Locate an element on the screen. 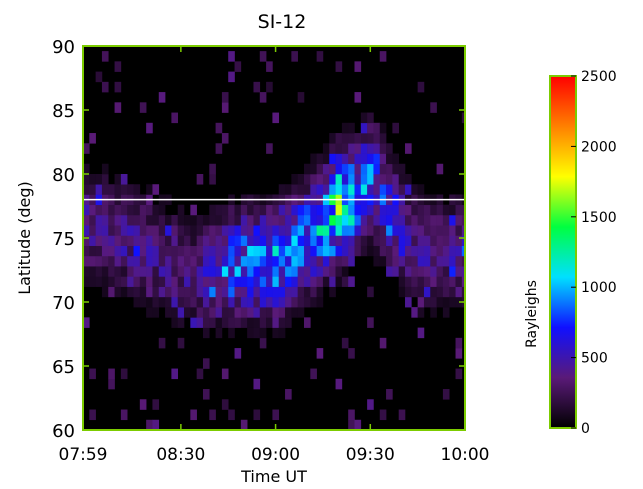 This screenshot has height=489, width=643. y-tick-label: 85 is located at coordinates (63, 111).